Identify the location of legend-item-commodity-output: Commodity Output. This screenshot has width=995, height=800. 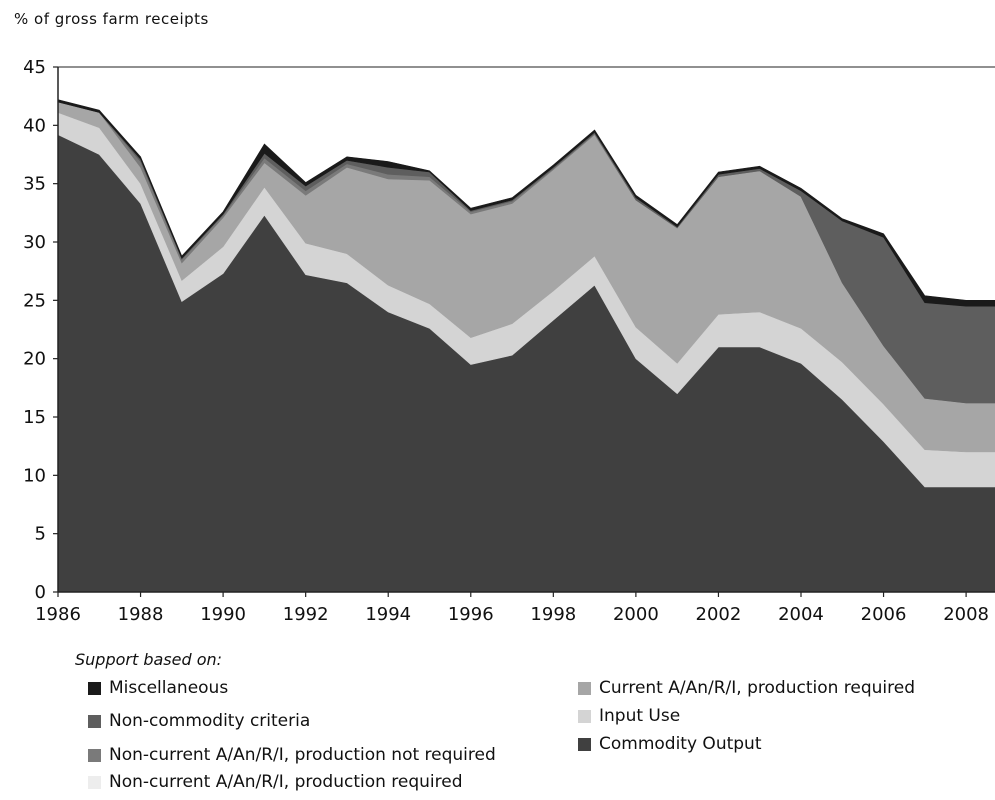
(670, 744).